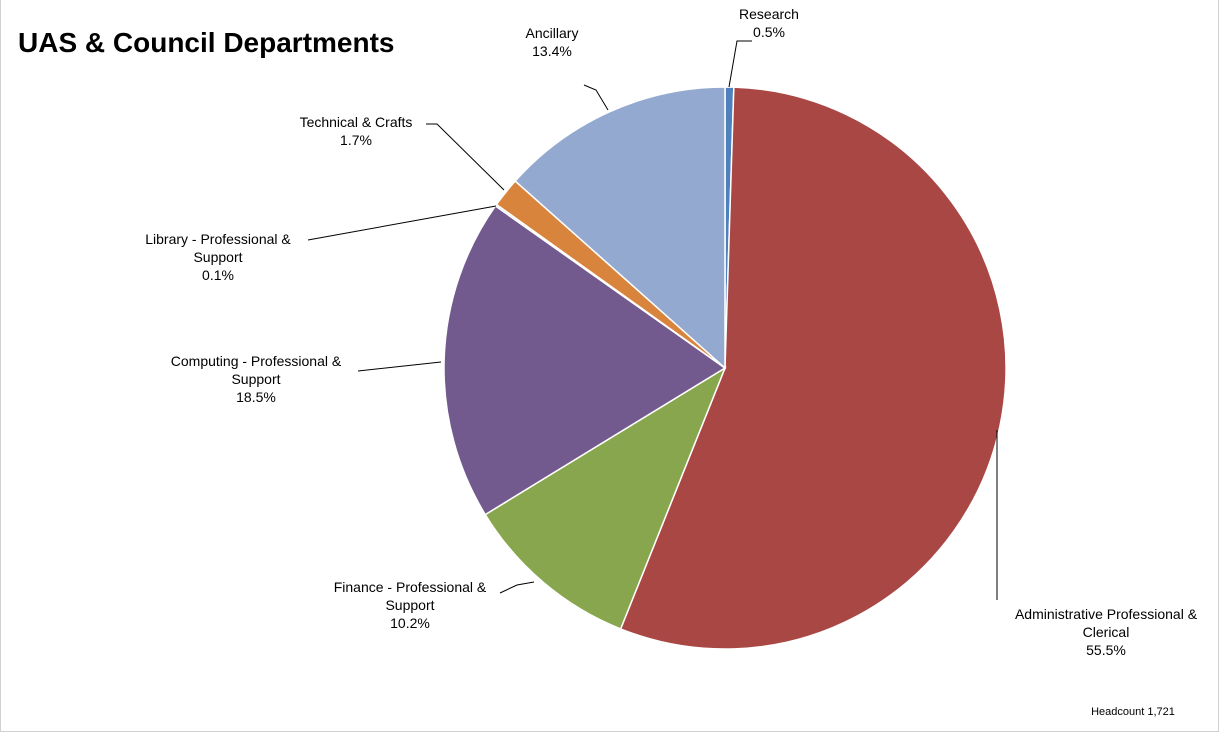 Image resolution: width=1220 pixels, height=733 pixels. What do you see at coordinates (769, 23) in the screenshot?
I see `slice-label-research: Research 0.5%` at bounding box center [769, 23].